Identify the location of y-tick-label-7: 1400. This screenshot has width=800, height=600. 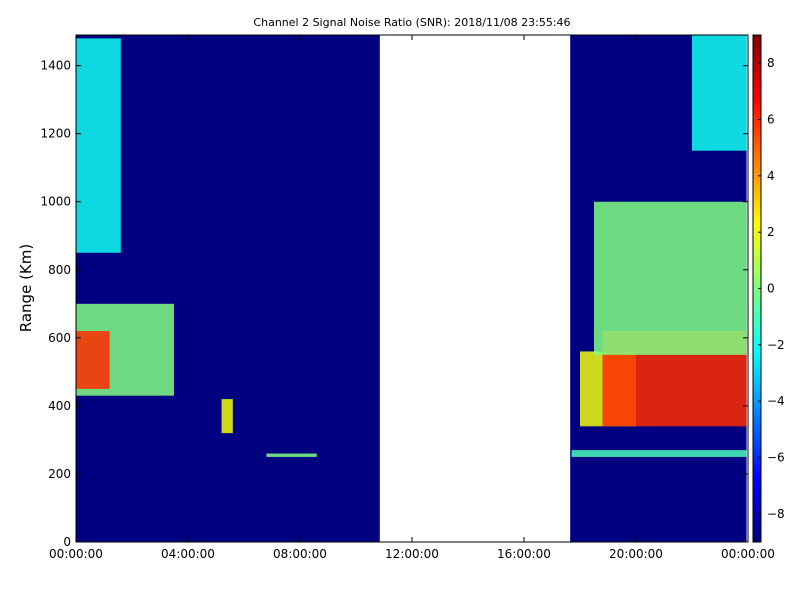
(55, 66).